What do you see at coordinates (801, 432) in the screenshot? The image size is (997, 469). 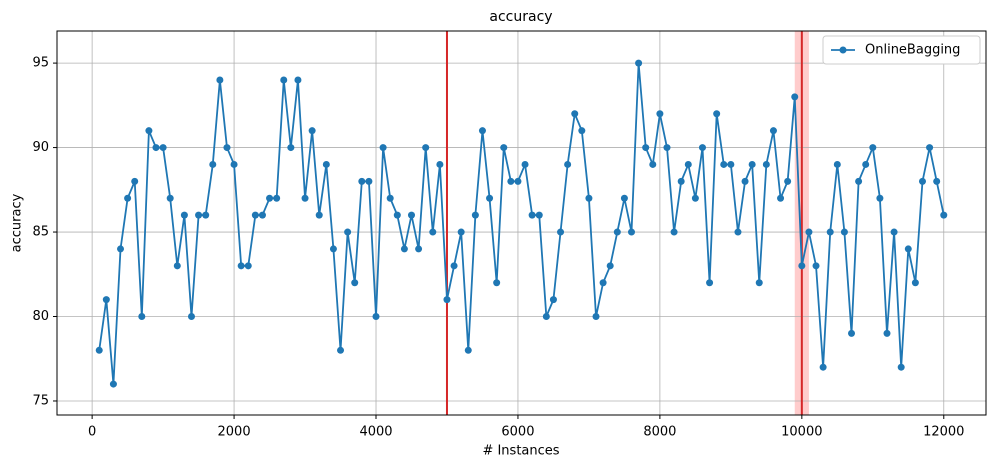 I see `x-tick-label: 10000` at bounding box center [801, 432].